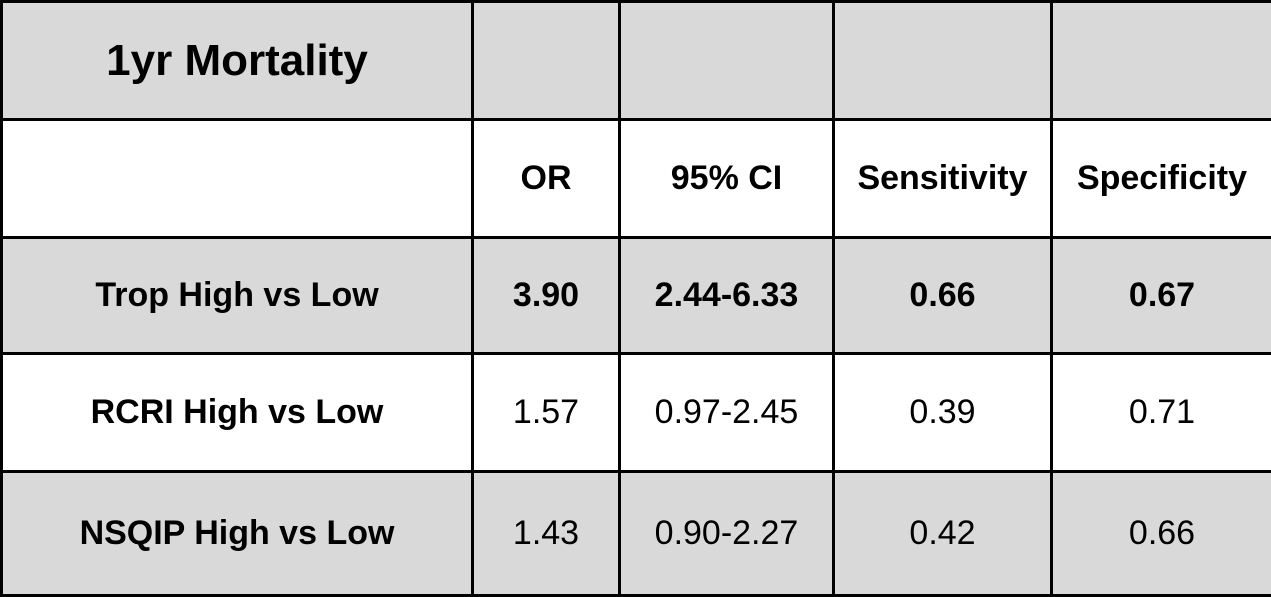 Image resolution: width=1271 pixels, height=597 pixels. I want to click on row-label: NSQIP High vs Low, so click(237, 534).